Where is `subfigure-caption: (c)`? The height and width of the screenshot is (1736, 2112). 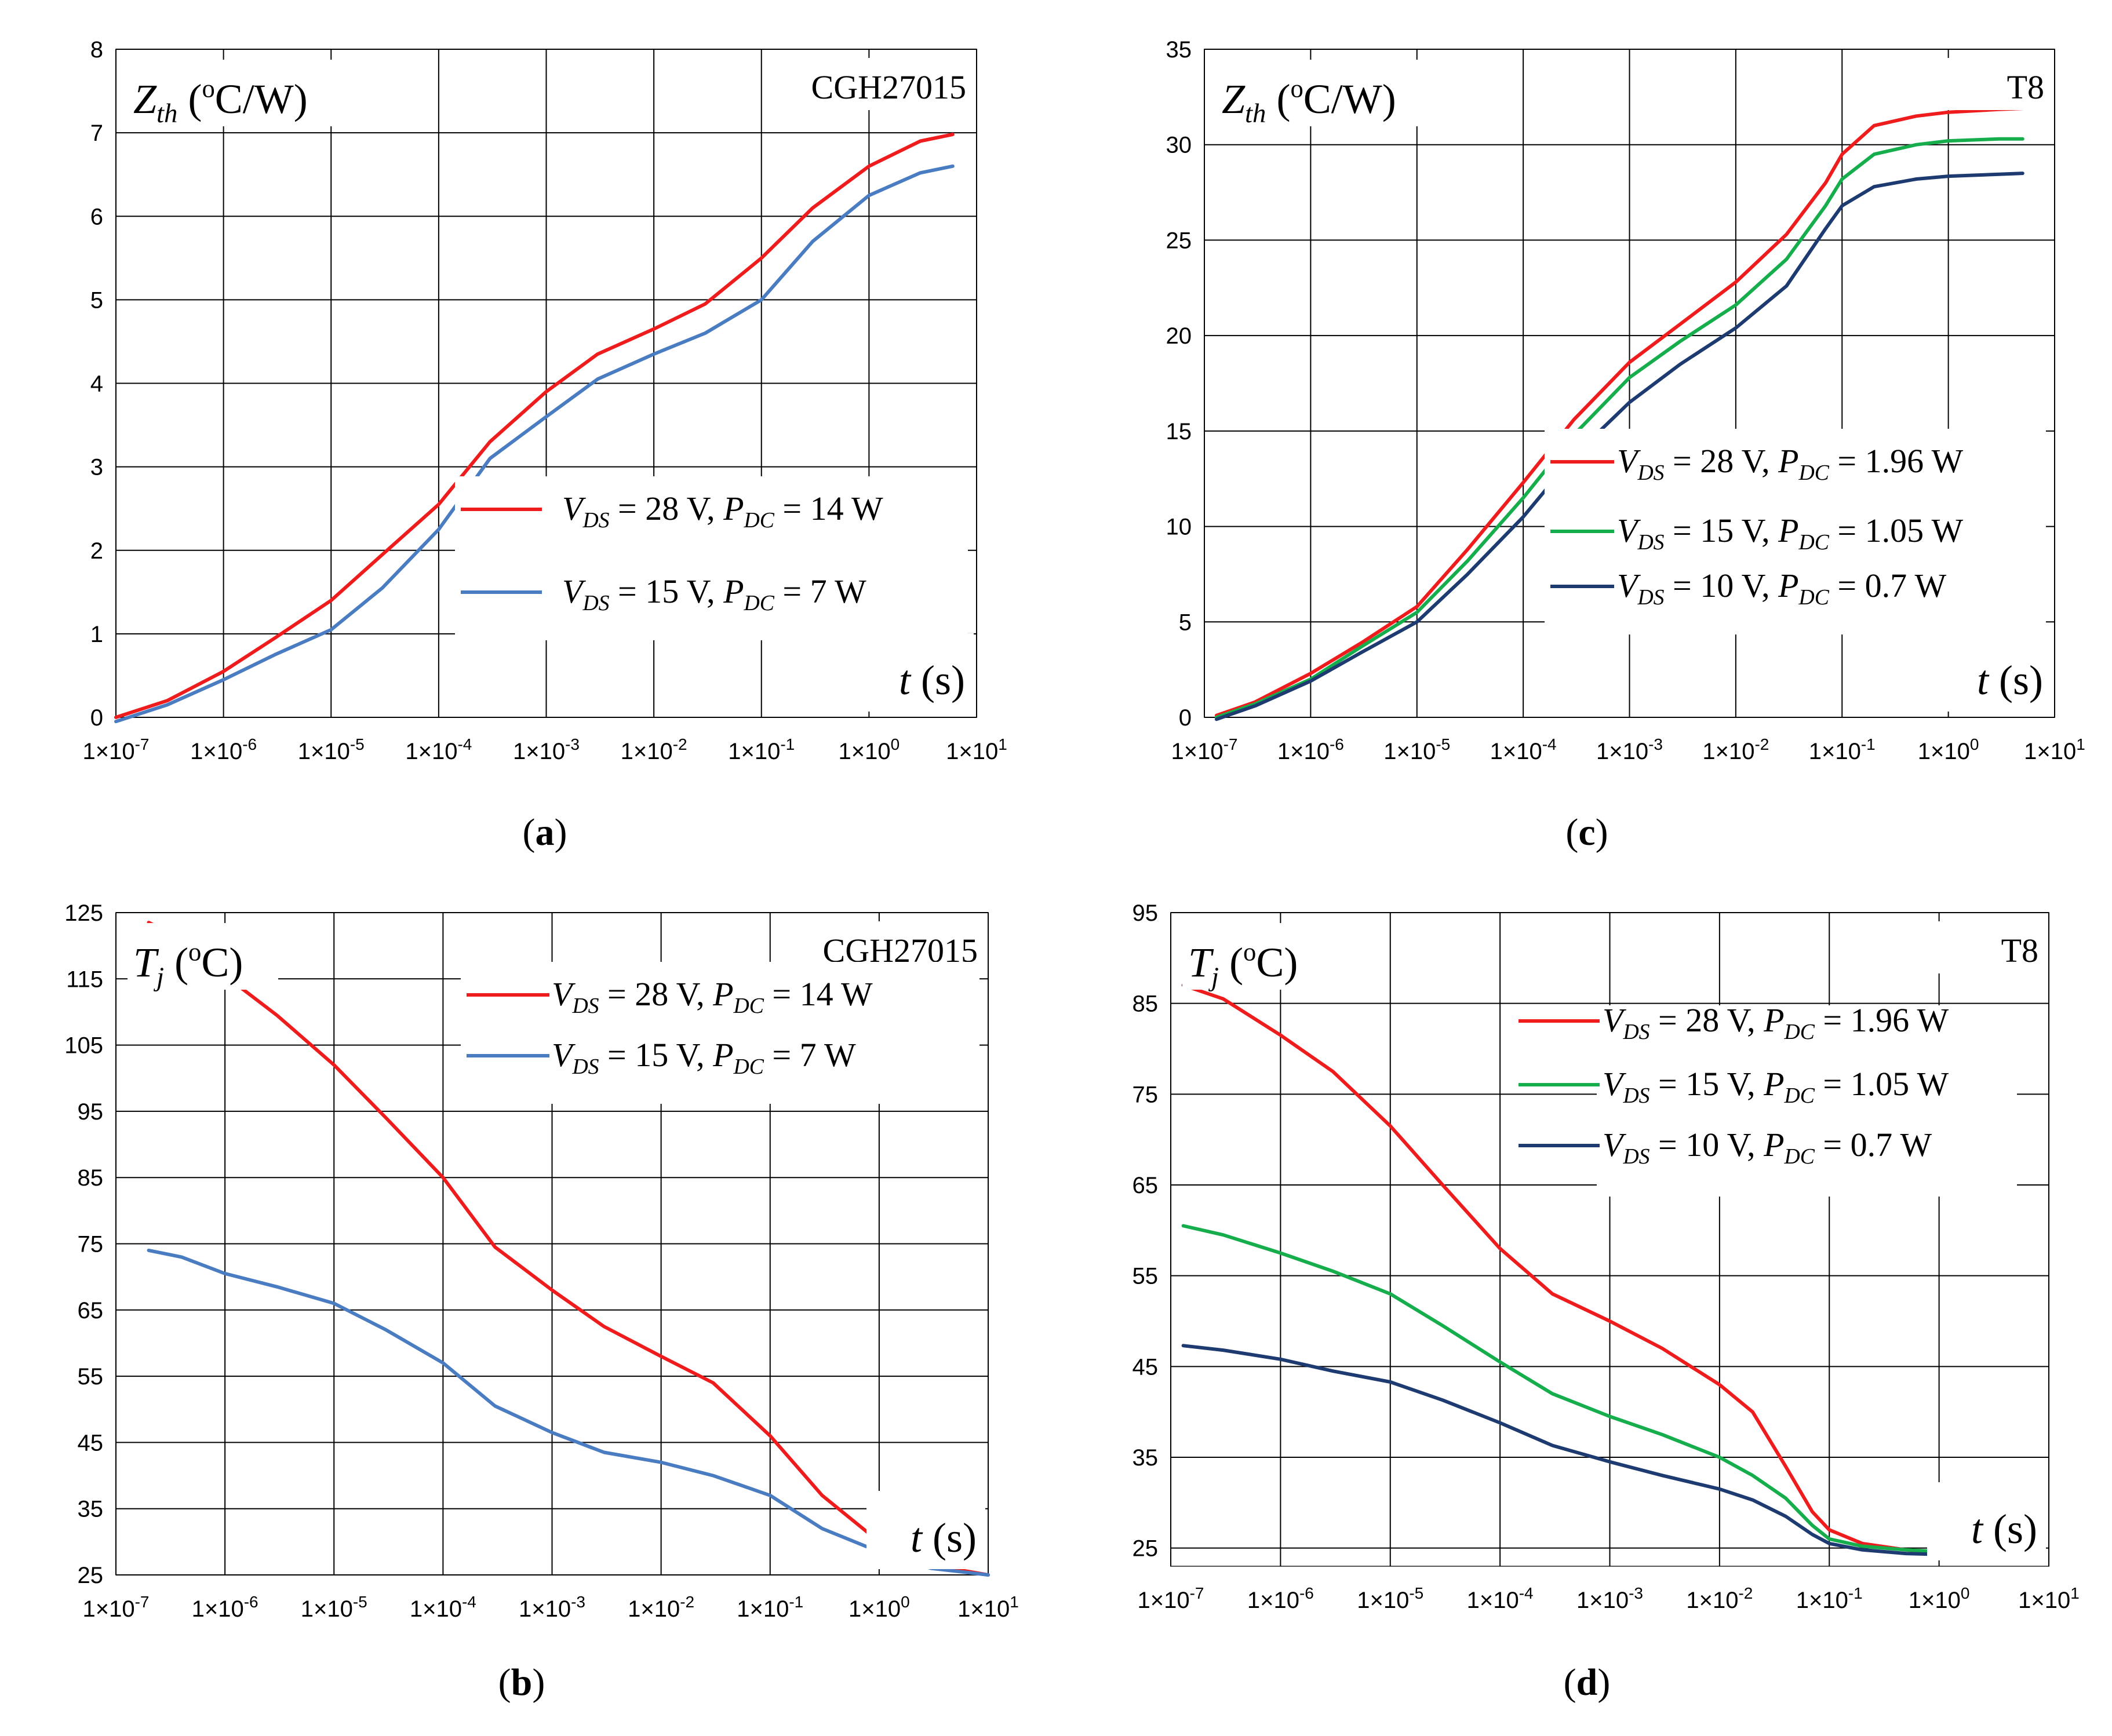 subfigure-caption: (c) is located at coordinates (1586, 832).